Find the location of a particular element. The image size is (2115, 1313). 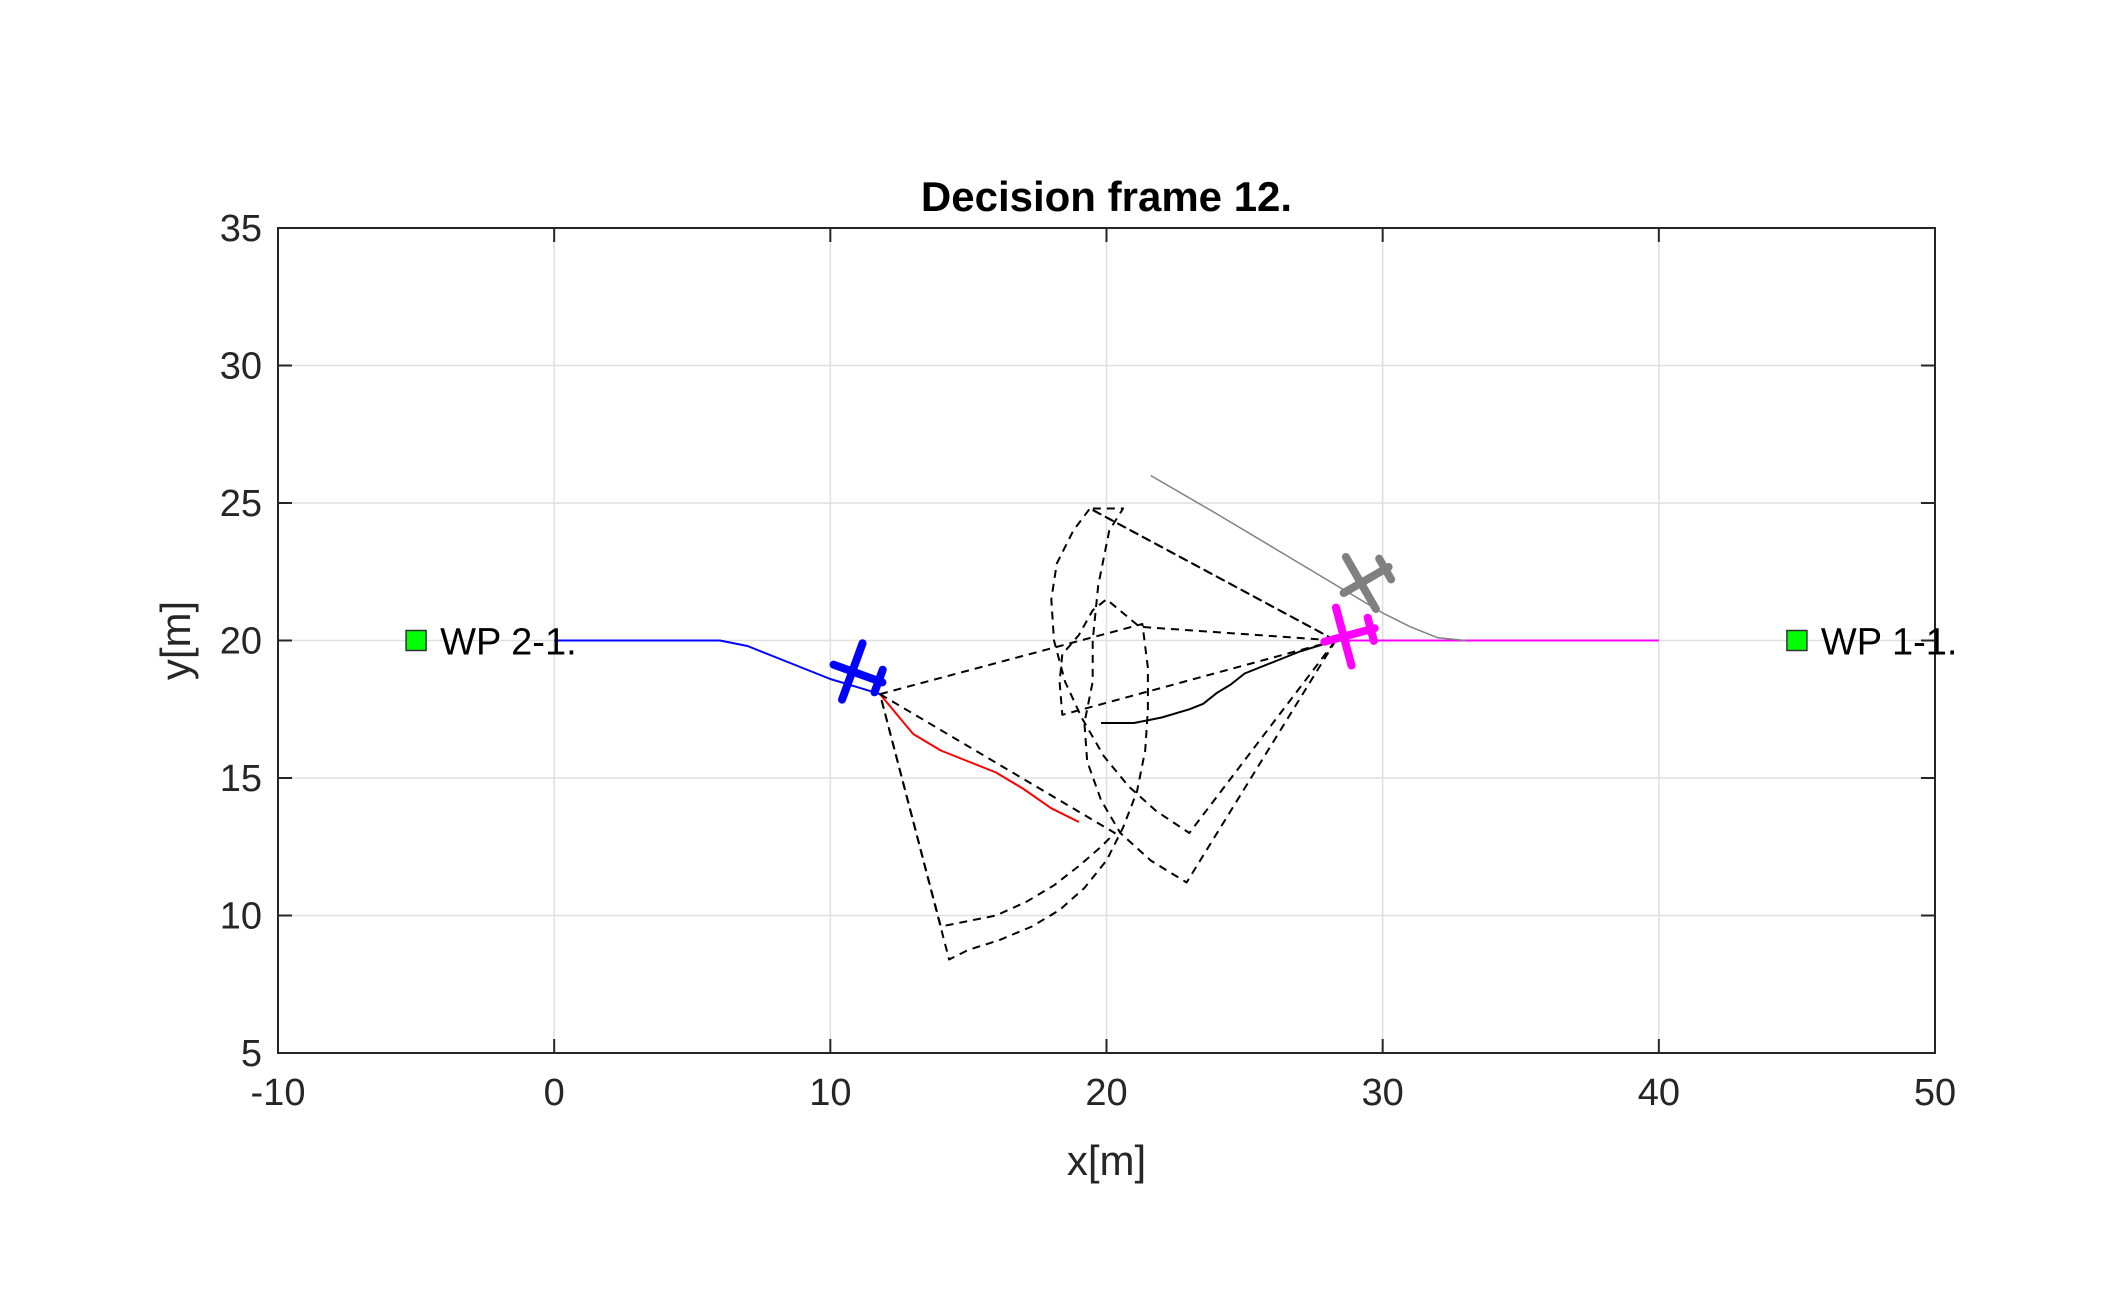

aircraft-layer is located at coordinates (1112, 628).